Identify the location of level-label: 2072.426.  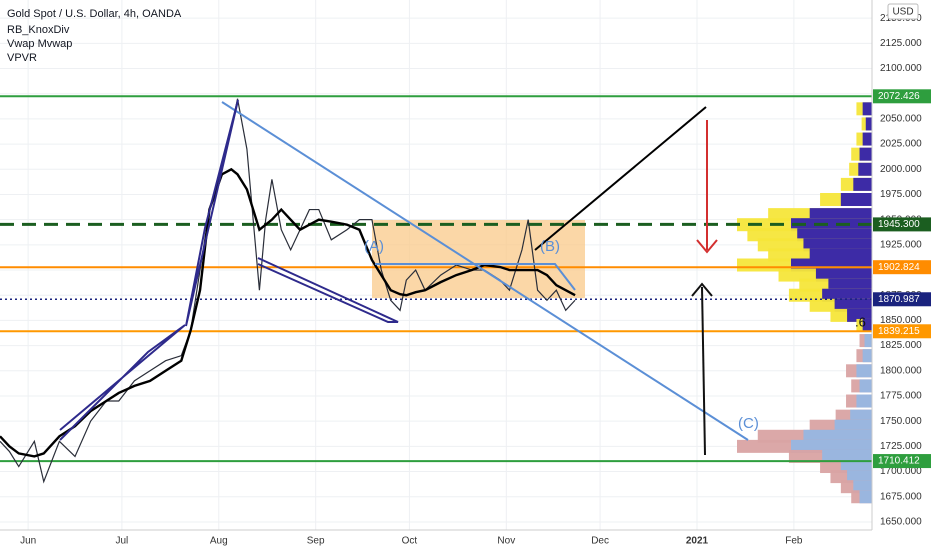
(899, 96).